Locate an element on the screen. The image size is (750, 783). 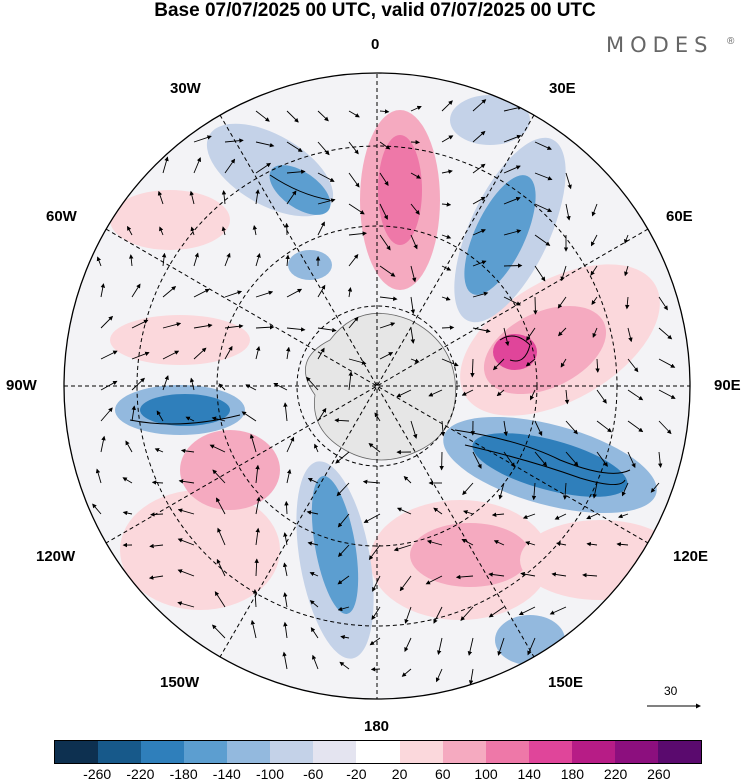
colorbar-tick-label: 140 is located at coordinates (529, 774).